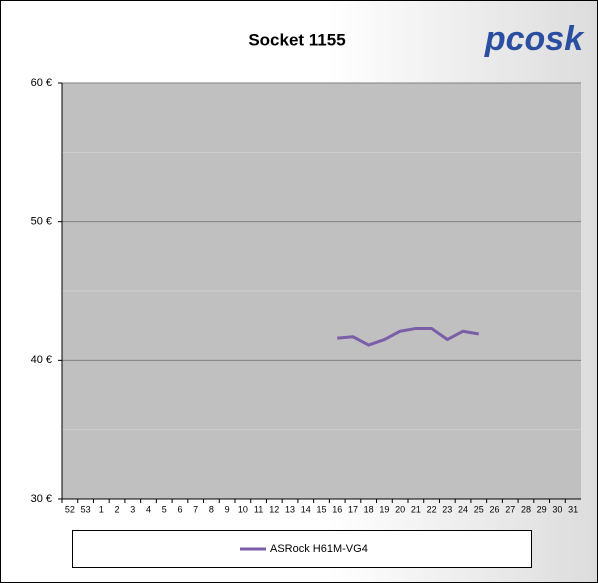 The image size is (598, 583). I want to click on x-tick-label: 4, so click(148, 509).